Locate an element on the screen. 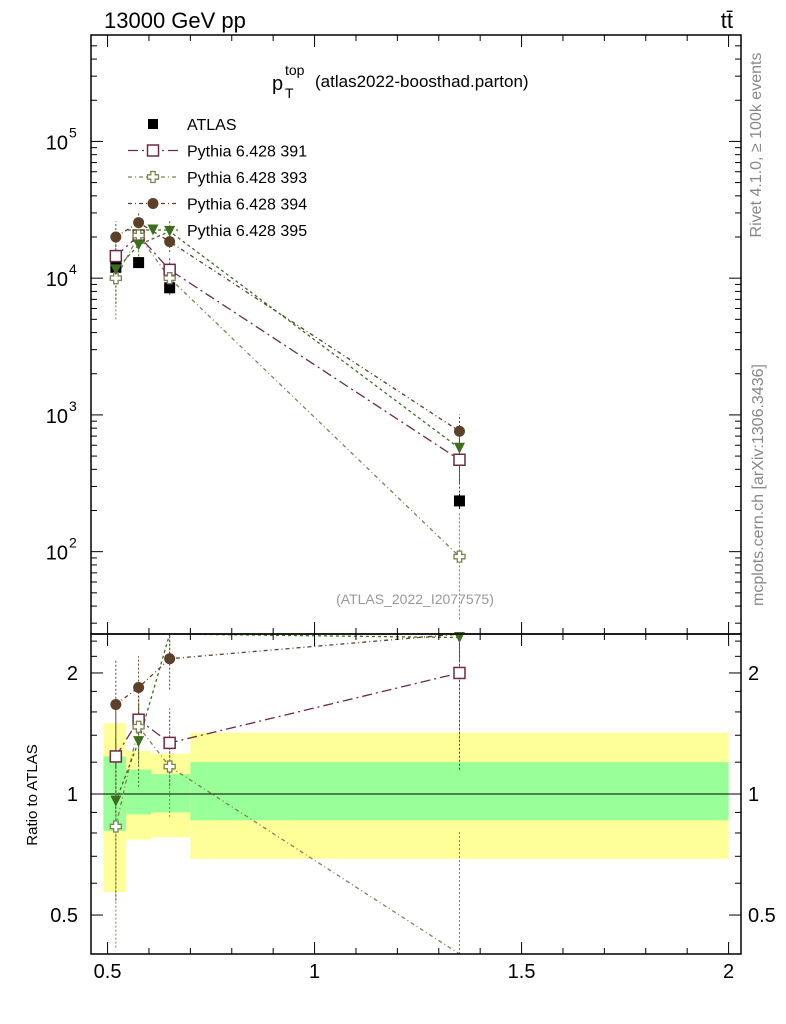 The height and width of the screenshot is (1024, 786). main-ytick-exp-1: 3 is located at coordinates (73, 406).